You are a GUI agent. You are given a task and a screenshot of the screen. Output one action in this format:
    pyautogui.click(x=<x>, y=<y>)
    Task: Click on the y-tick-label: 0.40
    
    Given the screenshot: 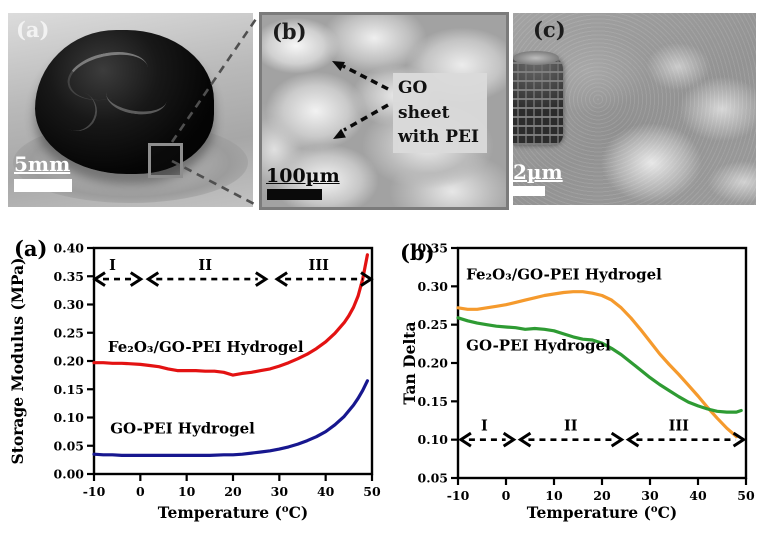 What is the action you would take?
    pyautogui.click(x=69, y=248)
    